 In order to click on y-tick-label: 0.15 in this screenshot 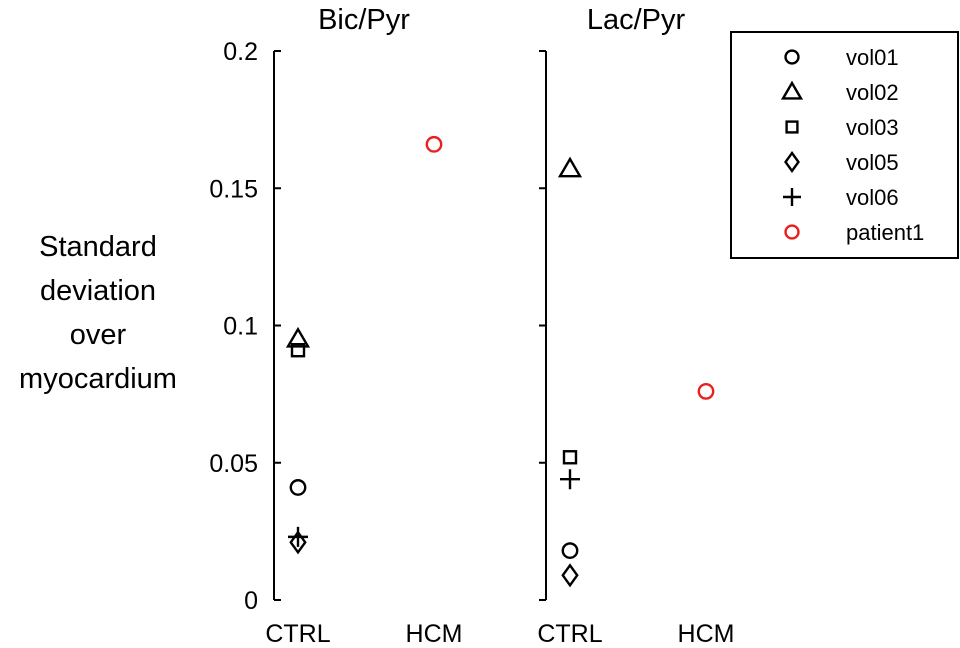, I will do `click(233, 189)`.